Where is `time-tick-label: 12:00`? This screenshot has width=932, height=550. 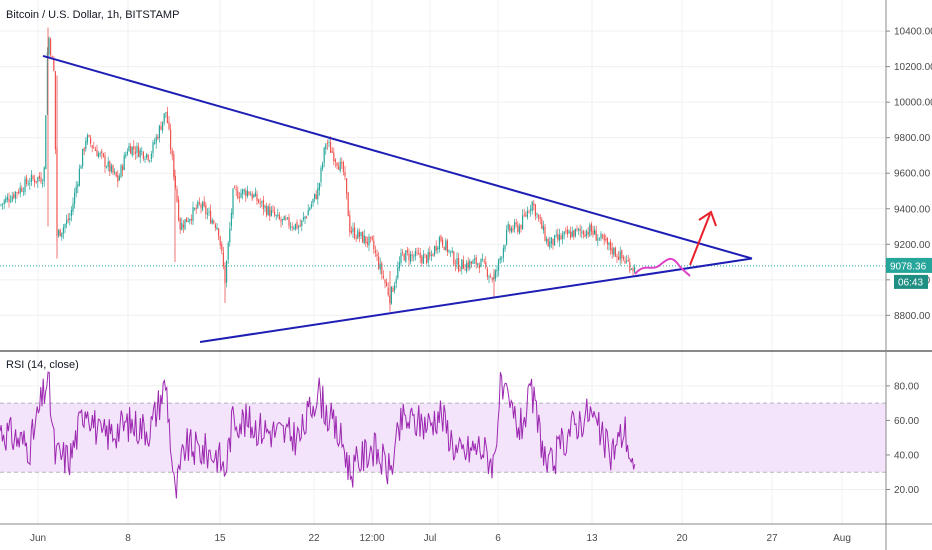
time-tick-label: 12:00 is located at coordinates (371, 538).